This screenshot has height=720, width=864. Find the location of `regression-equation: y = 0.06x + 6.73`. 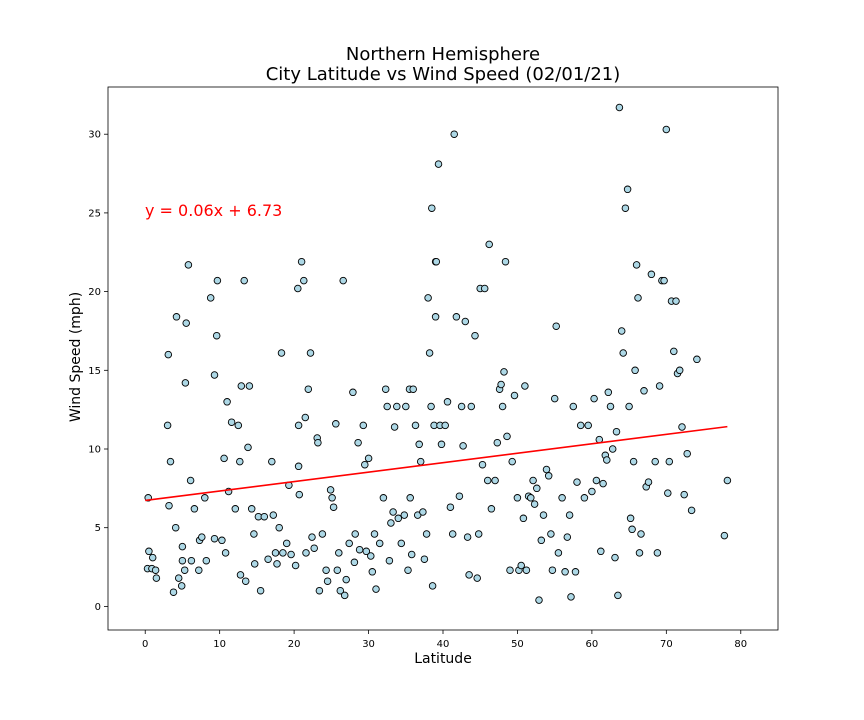

regression-equation: y = 0.06x + 6.73 is located at coordinates (213, 210).